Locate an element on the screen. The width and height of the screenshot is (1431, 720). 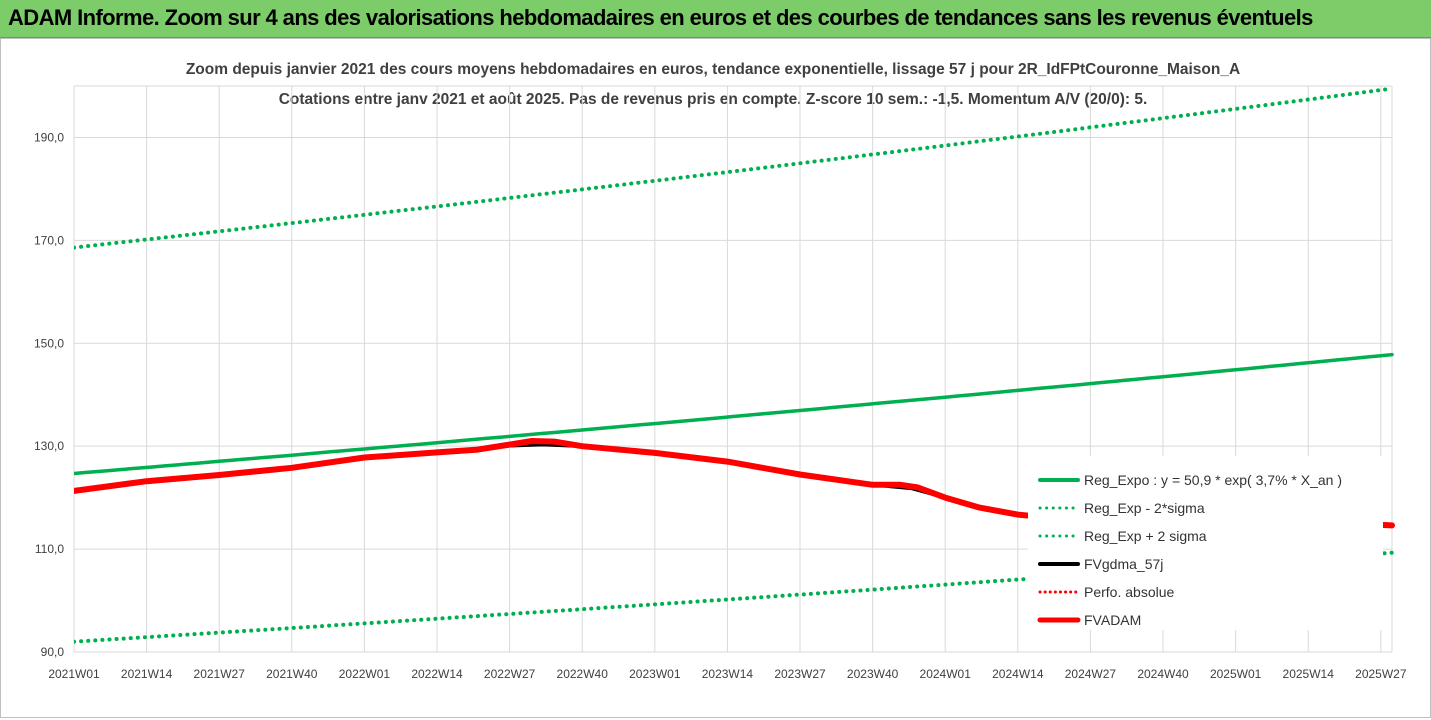
legend-background is located at coordinates (1205, 543).